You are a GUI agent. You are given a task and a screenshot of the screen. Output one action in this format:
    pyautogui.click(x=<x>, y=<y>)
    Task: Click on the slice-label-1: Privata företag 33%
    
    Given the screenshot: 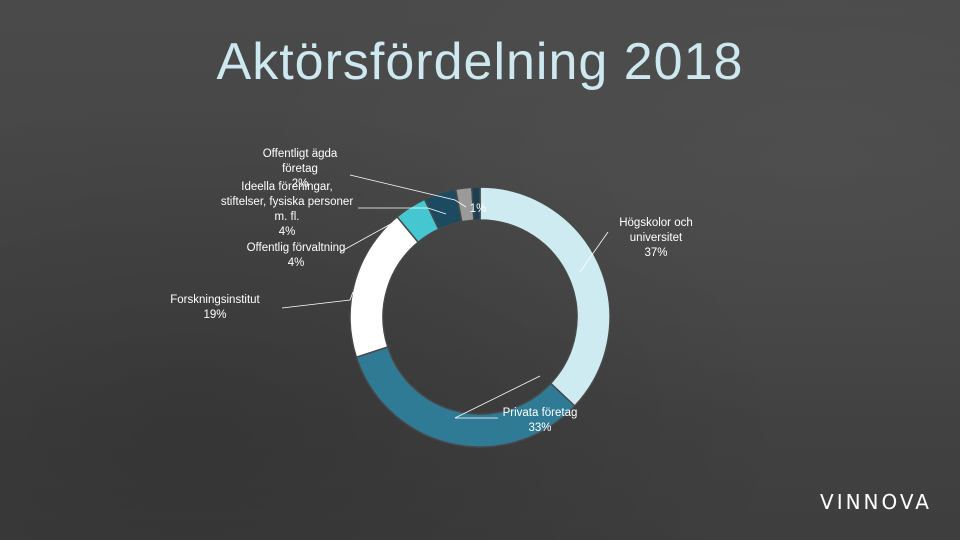 What is the action you would take?
    pyautogui.click(x=540, y=420)
    